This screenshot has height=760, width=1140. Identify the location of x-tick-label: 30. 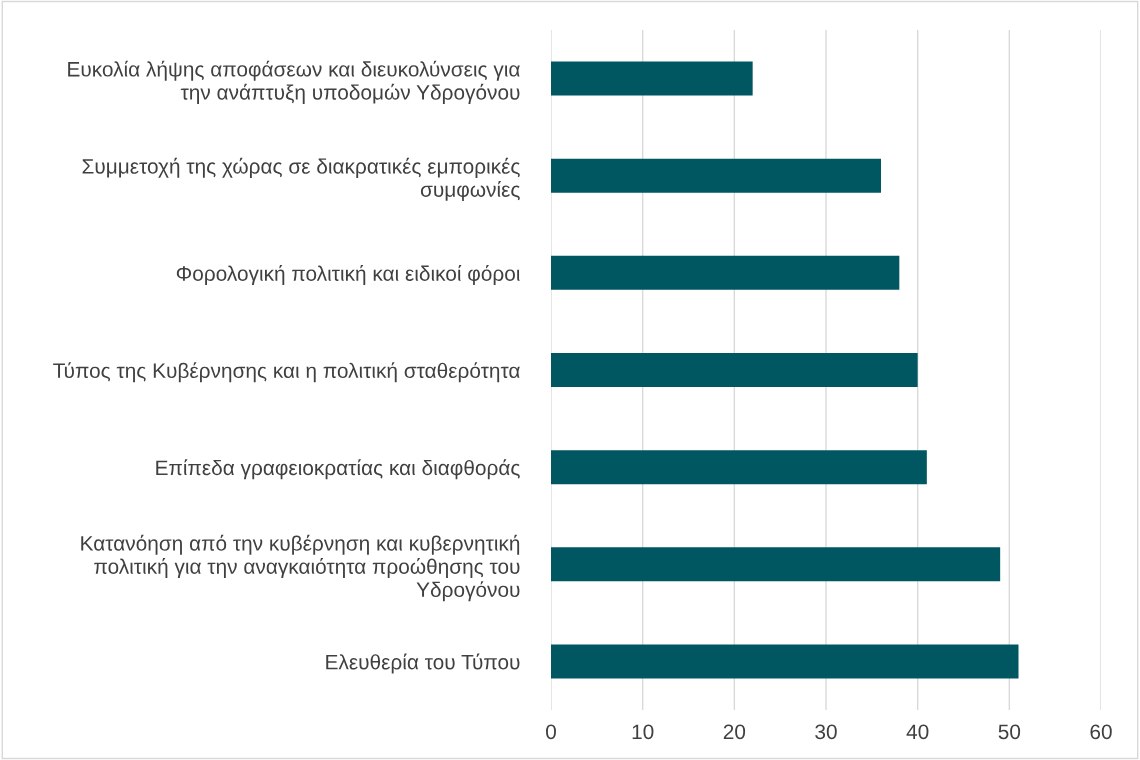
(826, 732).